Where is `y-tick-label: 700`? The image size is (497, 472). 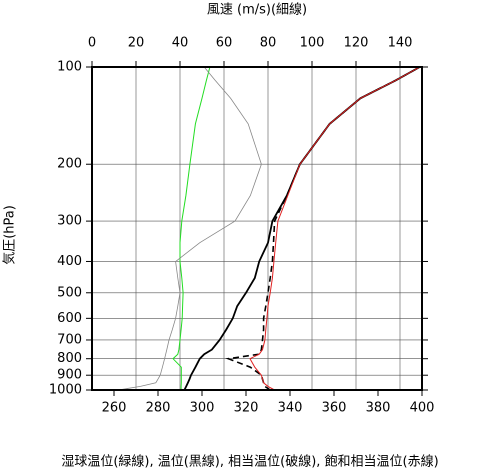
y-tick-label: 700 is located at coordinates (69, 339).